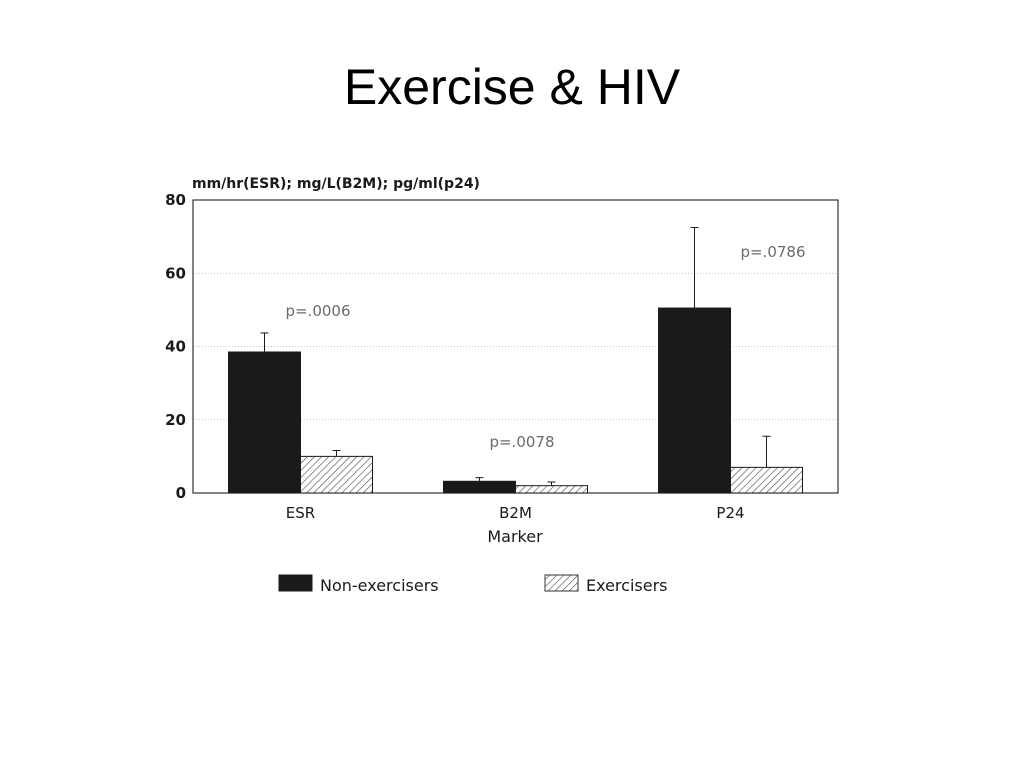 Image resolution: width=1024 pixels, height=768 pixels. I want to click on slide-title: Exercise & HIV, so click(512, 87).